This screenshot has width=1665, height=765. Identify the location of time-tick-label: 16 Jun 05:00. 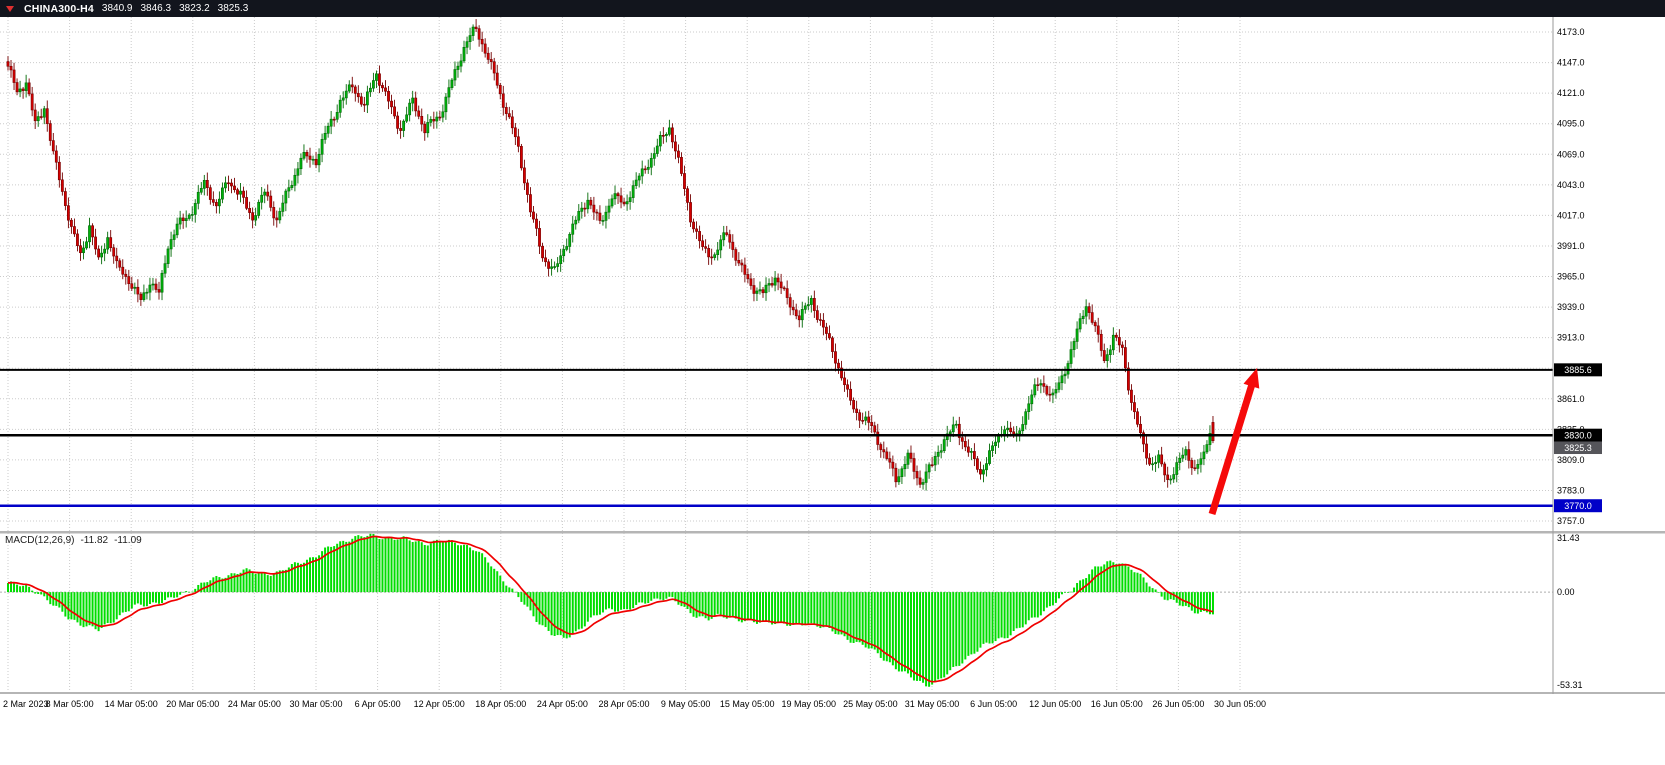
(1117, 704).